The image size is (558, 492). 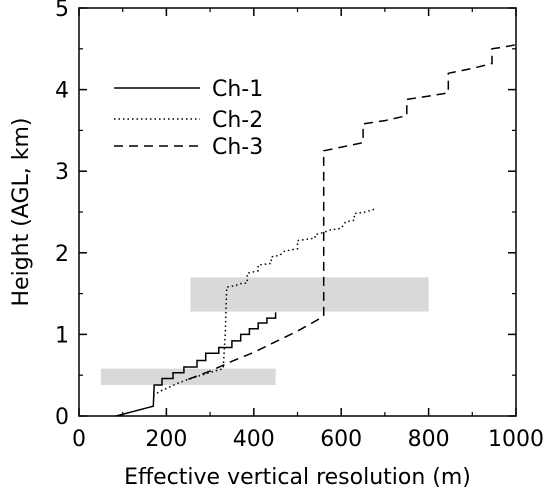 I want to click on shaded-regions, so click(x=264, y=331).